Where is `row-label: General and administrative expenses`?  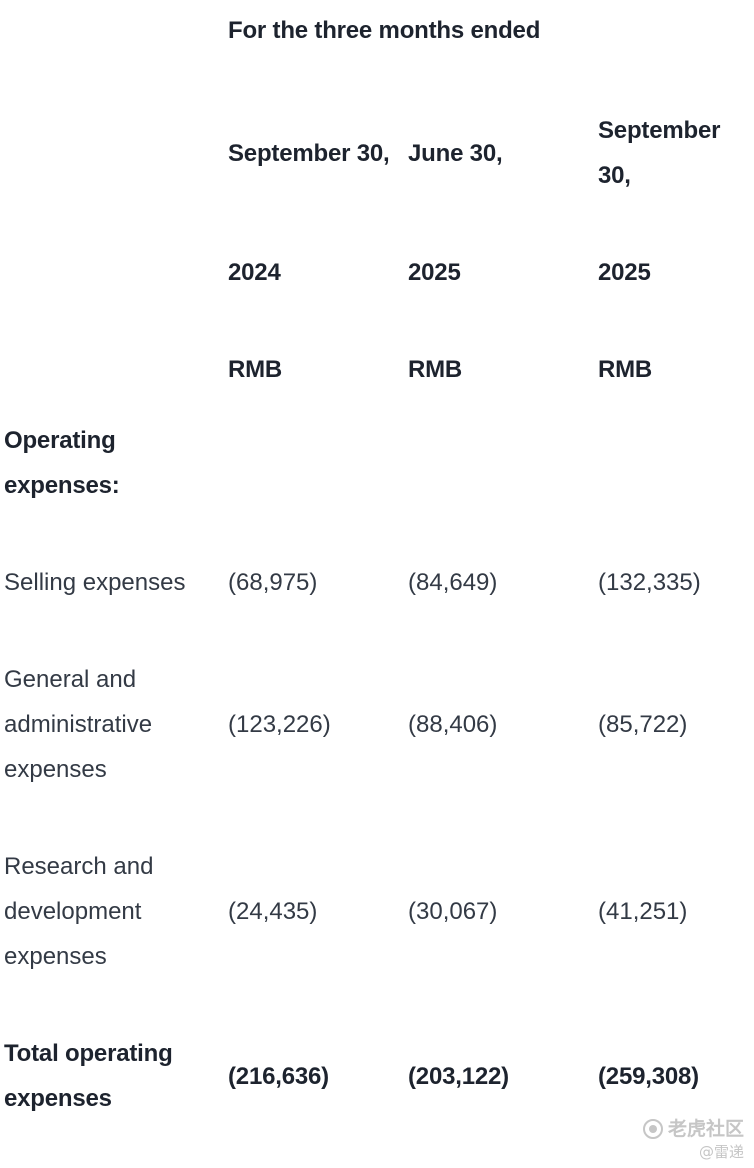
row-label: General and administrative expenses is located at coordinates (78, 724).